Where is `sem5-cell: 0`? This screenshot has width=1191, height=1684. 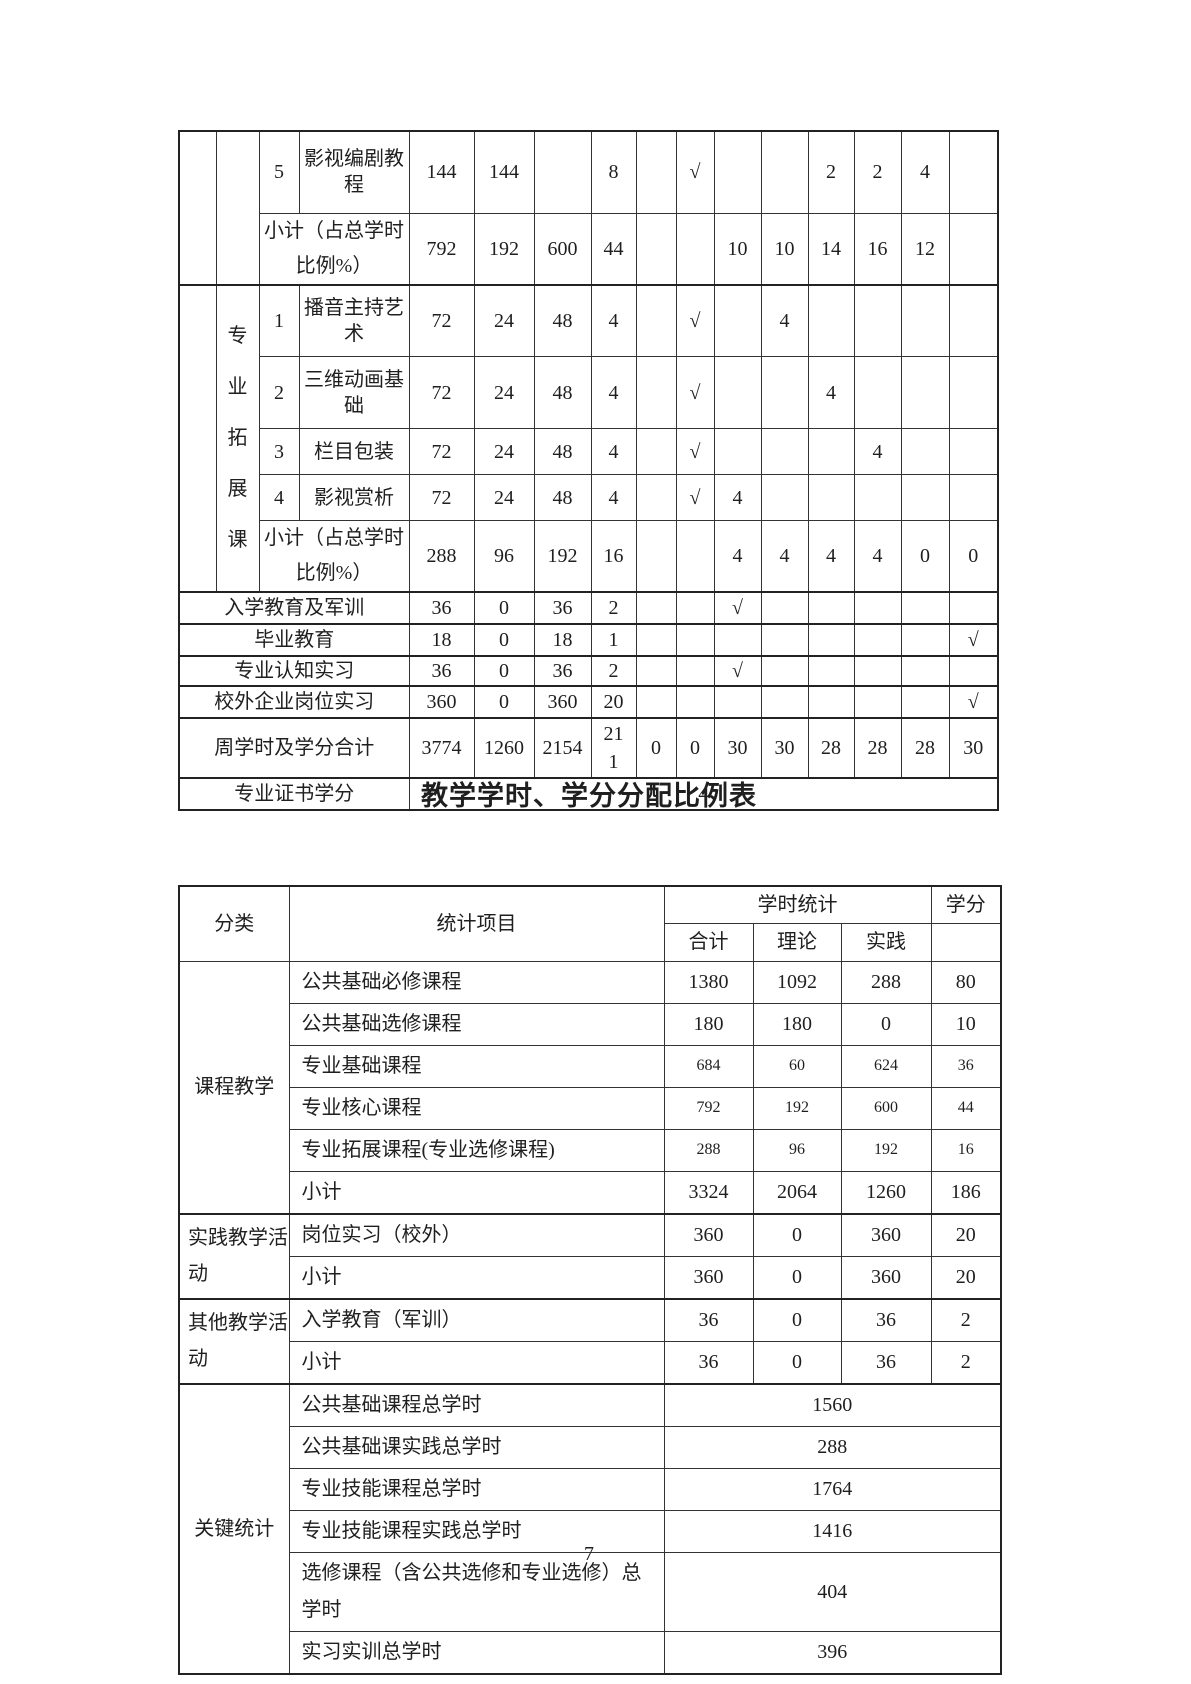 sem5-cell: 0 is located at coordinates (925, 556).